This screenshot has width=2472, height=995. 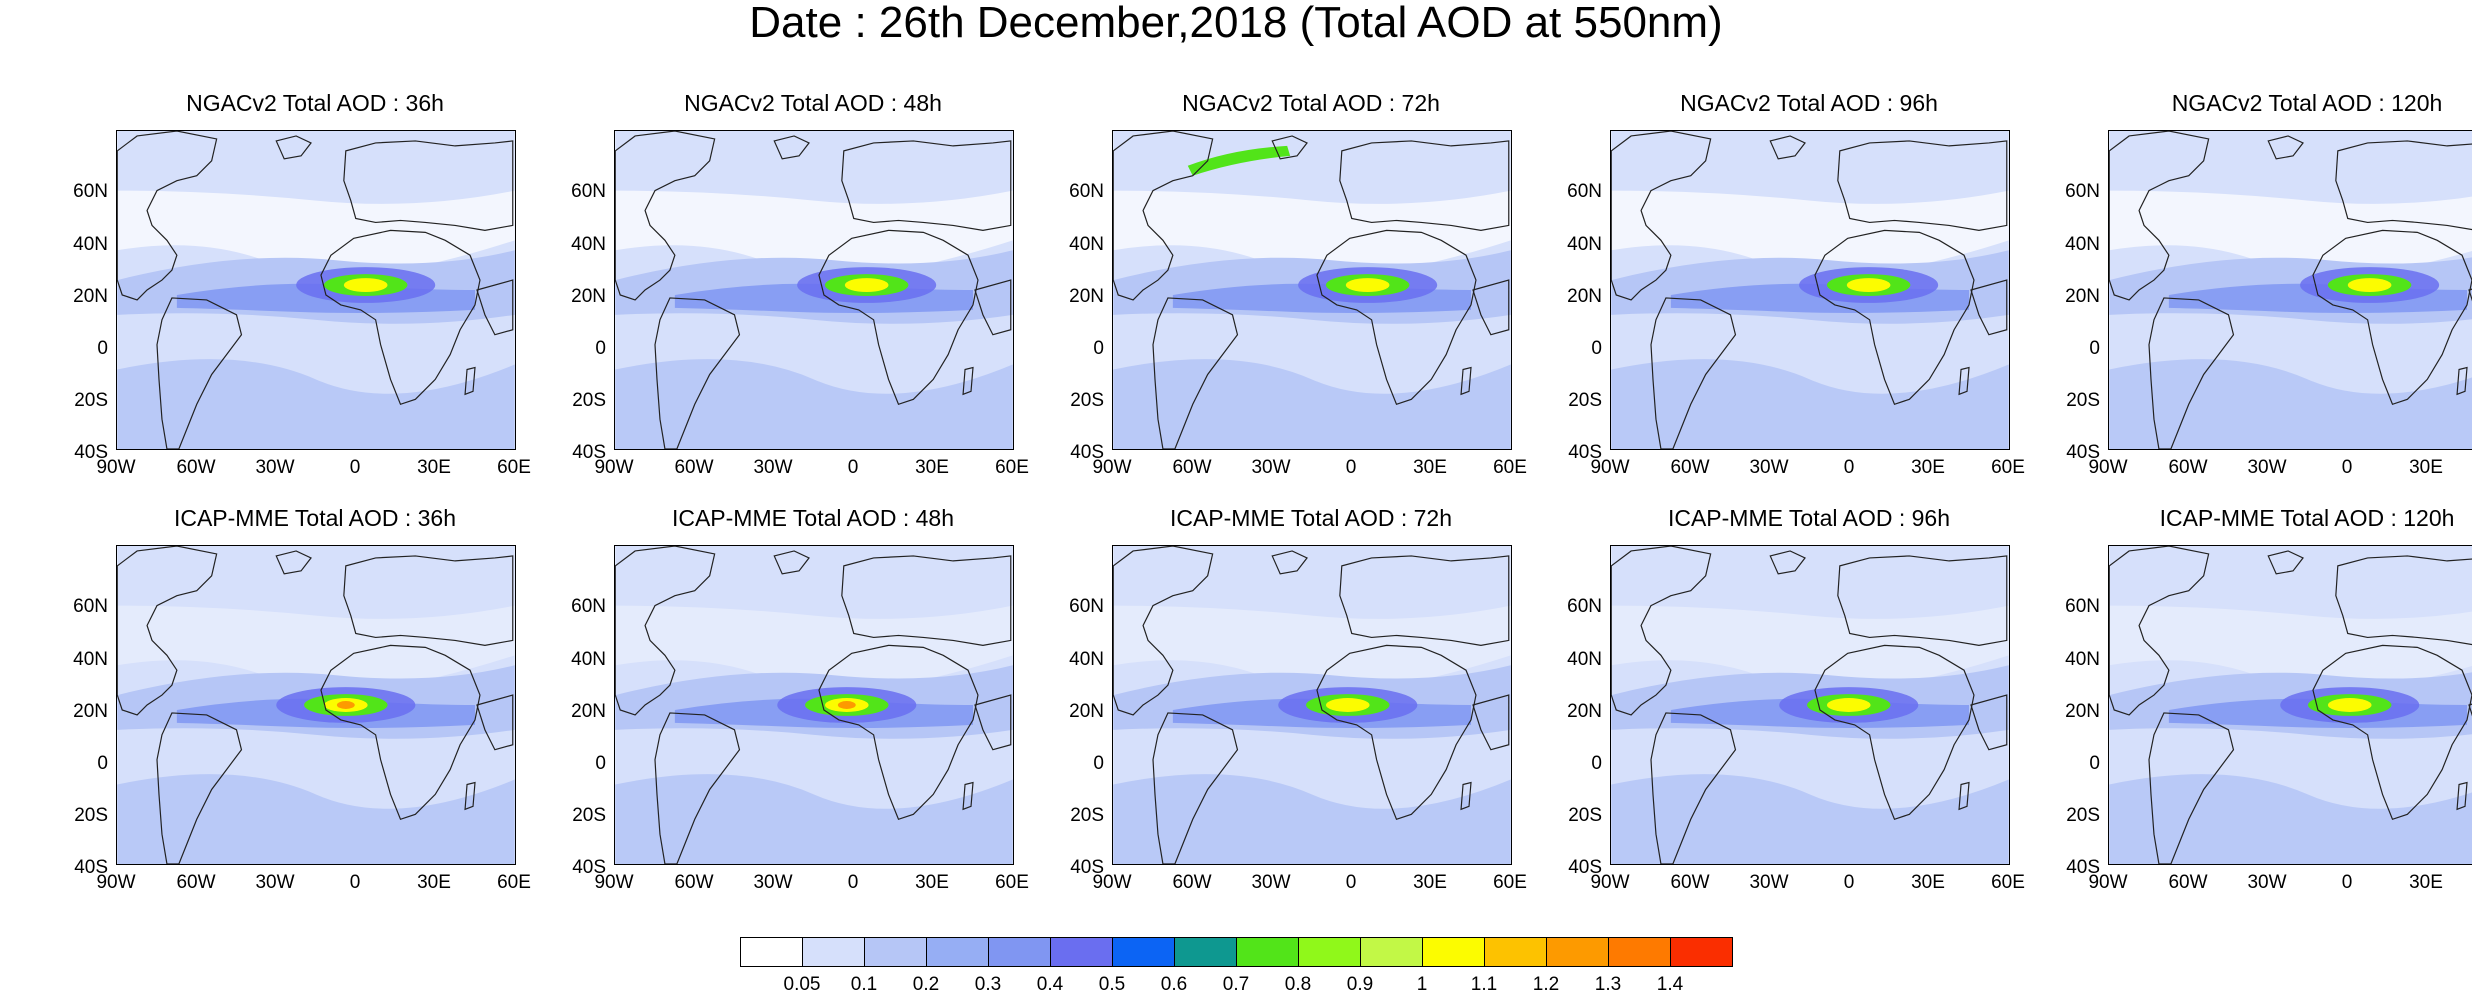 I want to click on panel-title: NGACv2 Total AOD : 48h, so click(x=813, y=103).